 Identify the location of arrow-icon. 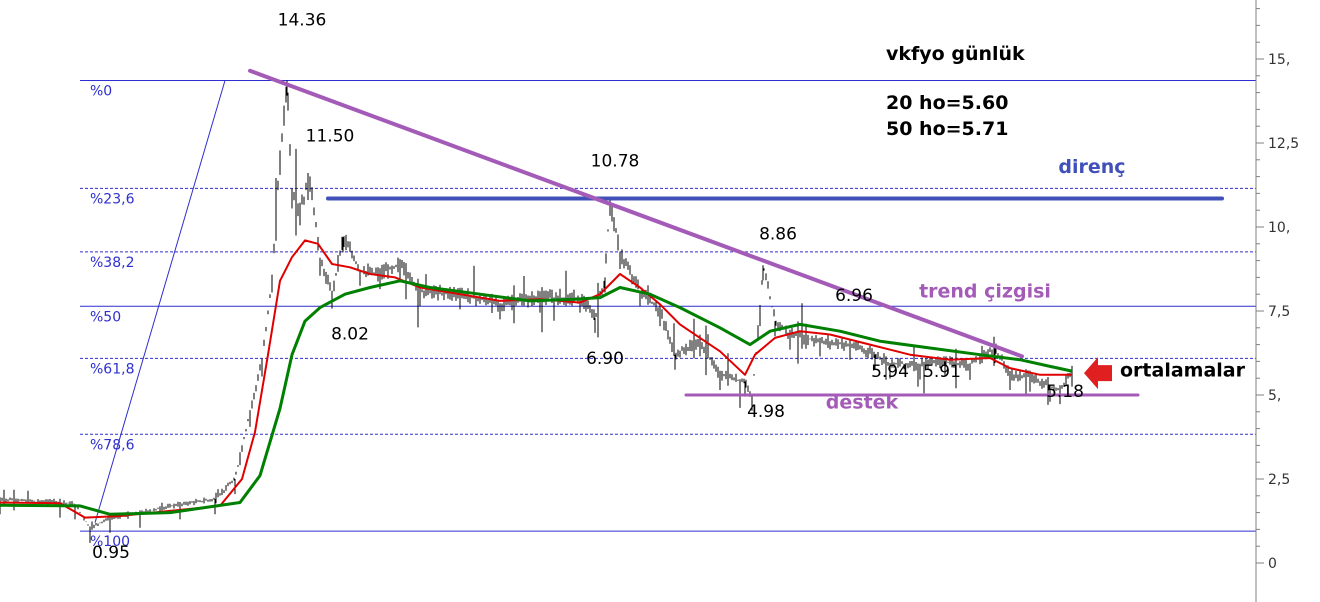
(1098, 373).